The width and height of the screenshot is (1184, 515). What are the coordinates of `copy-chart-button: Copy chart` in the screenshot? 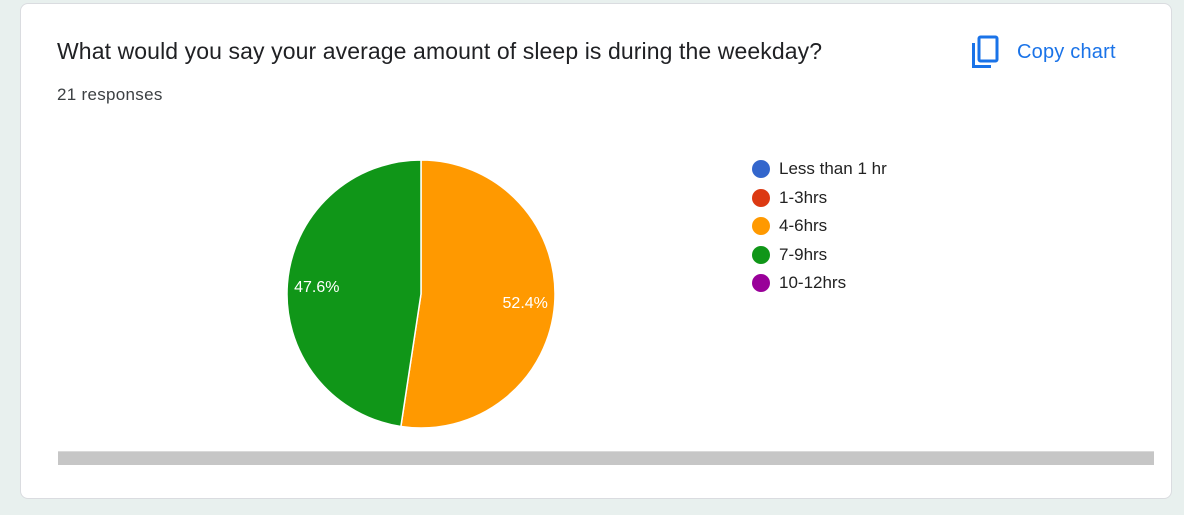 It's located at (1043, 52).